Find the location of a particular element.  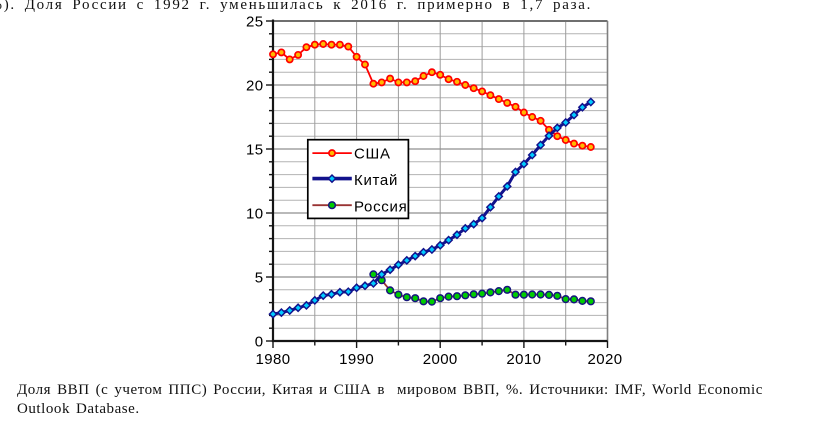

svg-text: 5 is located at coordinates (259, 278).